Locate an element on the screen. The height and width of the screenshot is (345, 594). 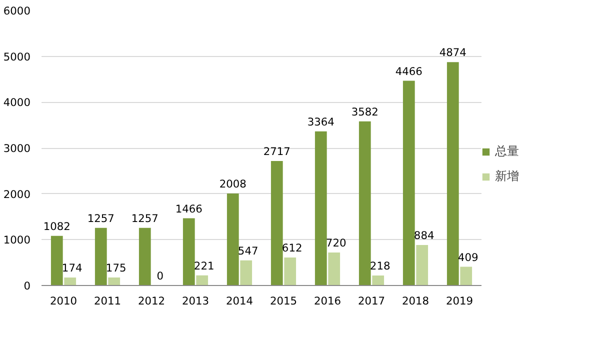
y-tick-label: 3000 is located at coordinates (17, 148).